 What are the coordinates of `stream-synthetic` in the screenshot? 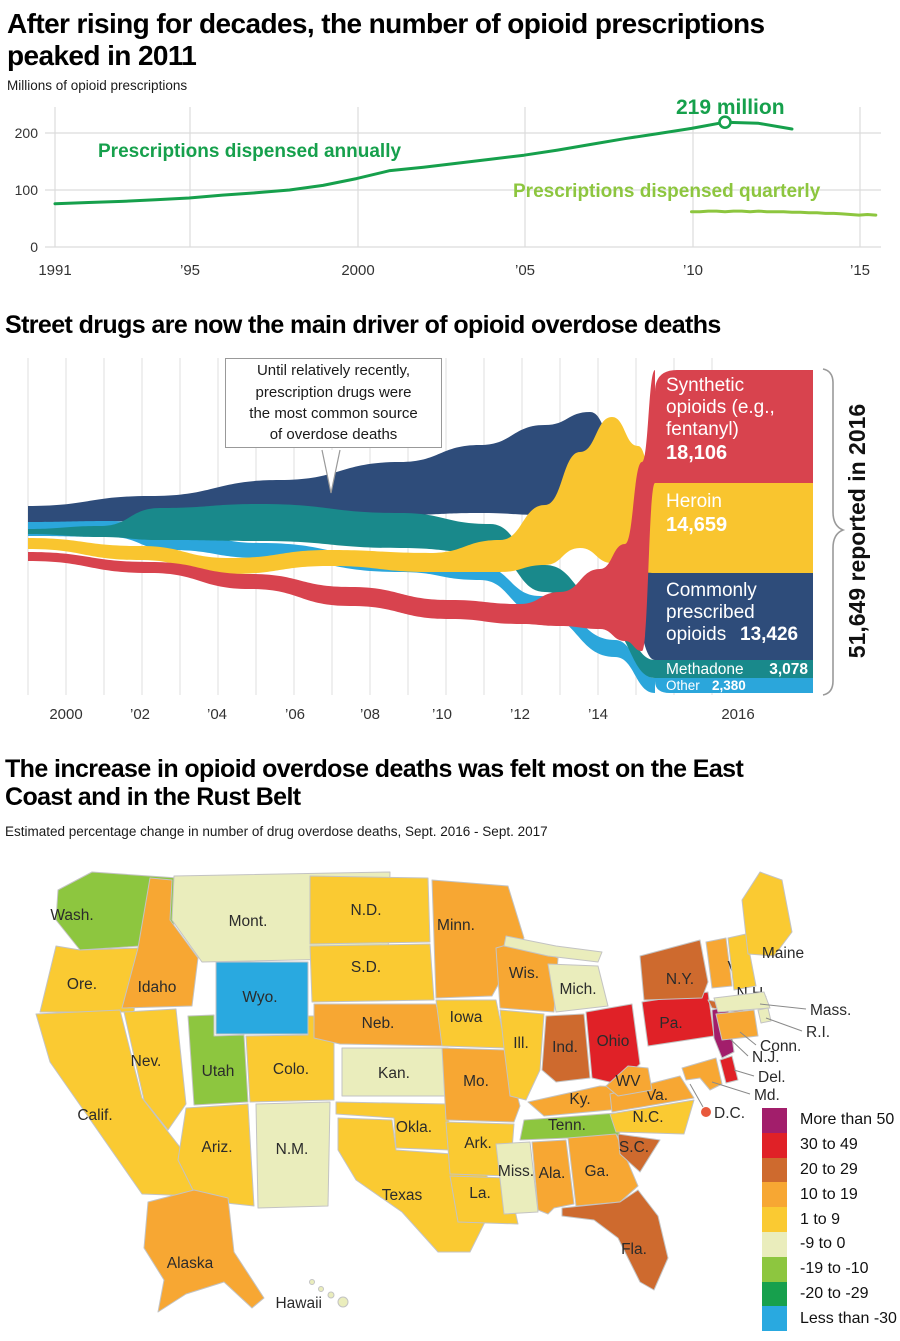 It's located at (341, 510).